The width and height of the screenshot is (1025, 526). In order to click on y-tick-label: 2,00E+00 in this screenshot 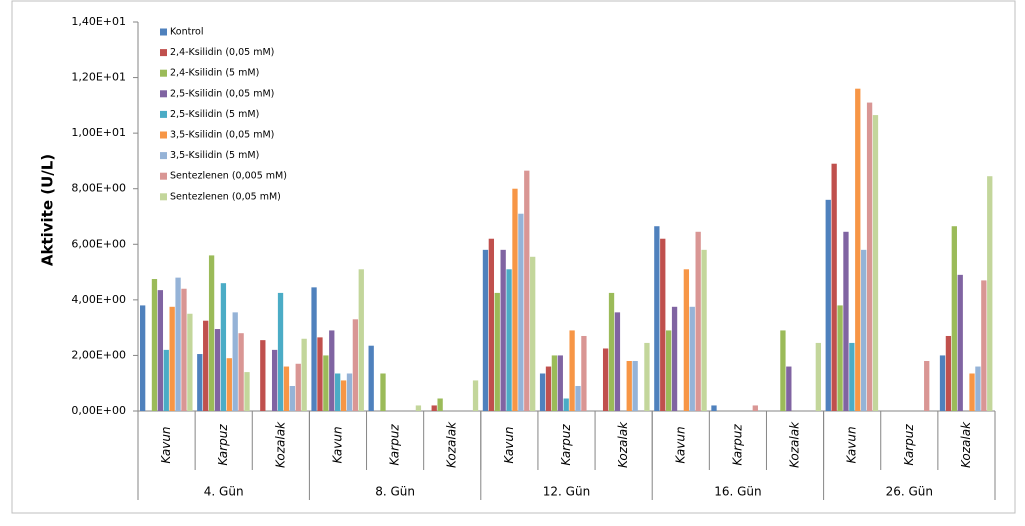, I will do `click(98, 354)`.